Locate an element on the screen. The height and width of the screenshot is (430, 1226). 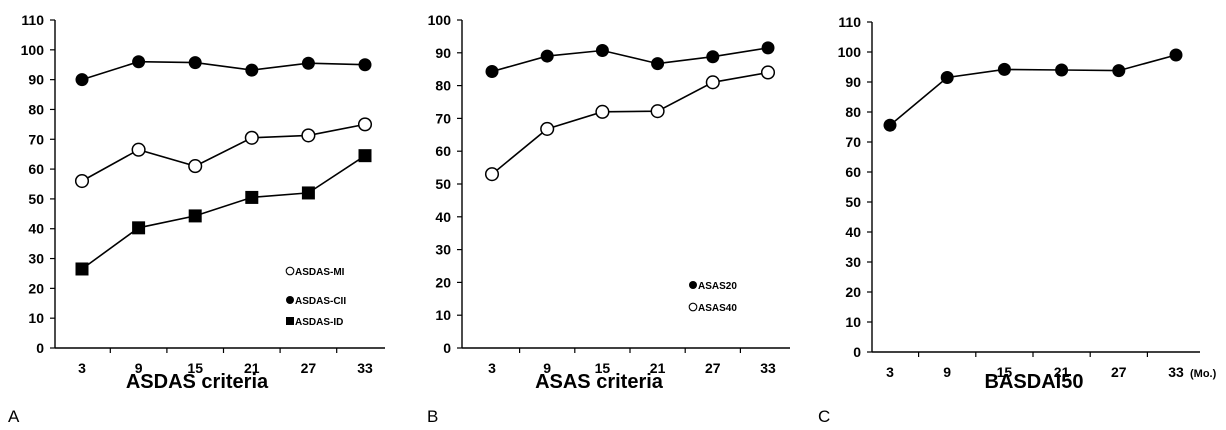
legend: ASDAS-MI ASDAS-CII ASDAS-ID is located at coordinates (315, 297).